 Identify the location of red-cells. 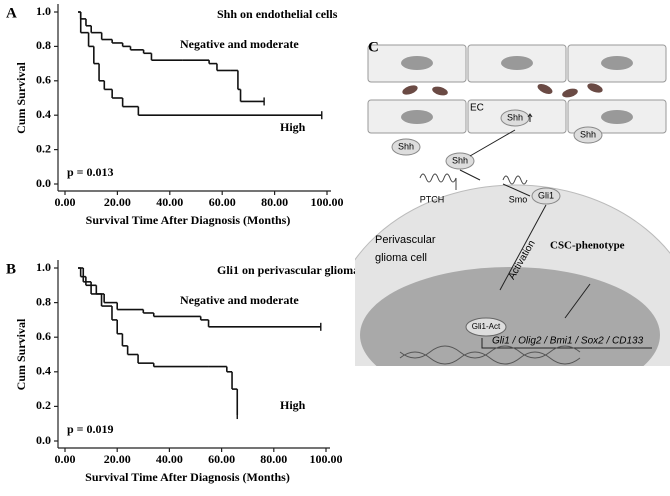
(502, 90).